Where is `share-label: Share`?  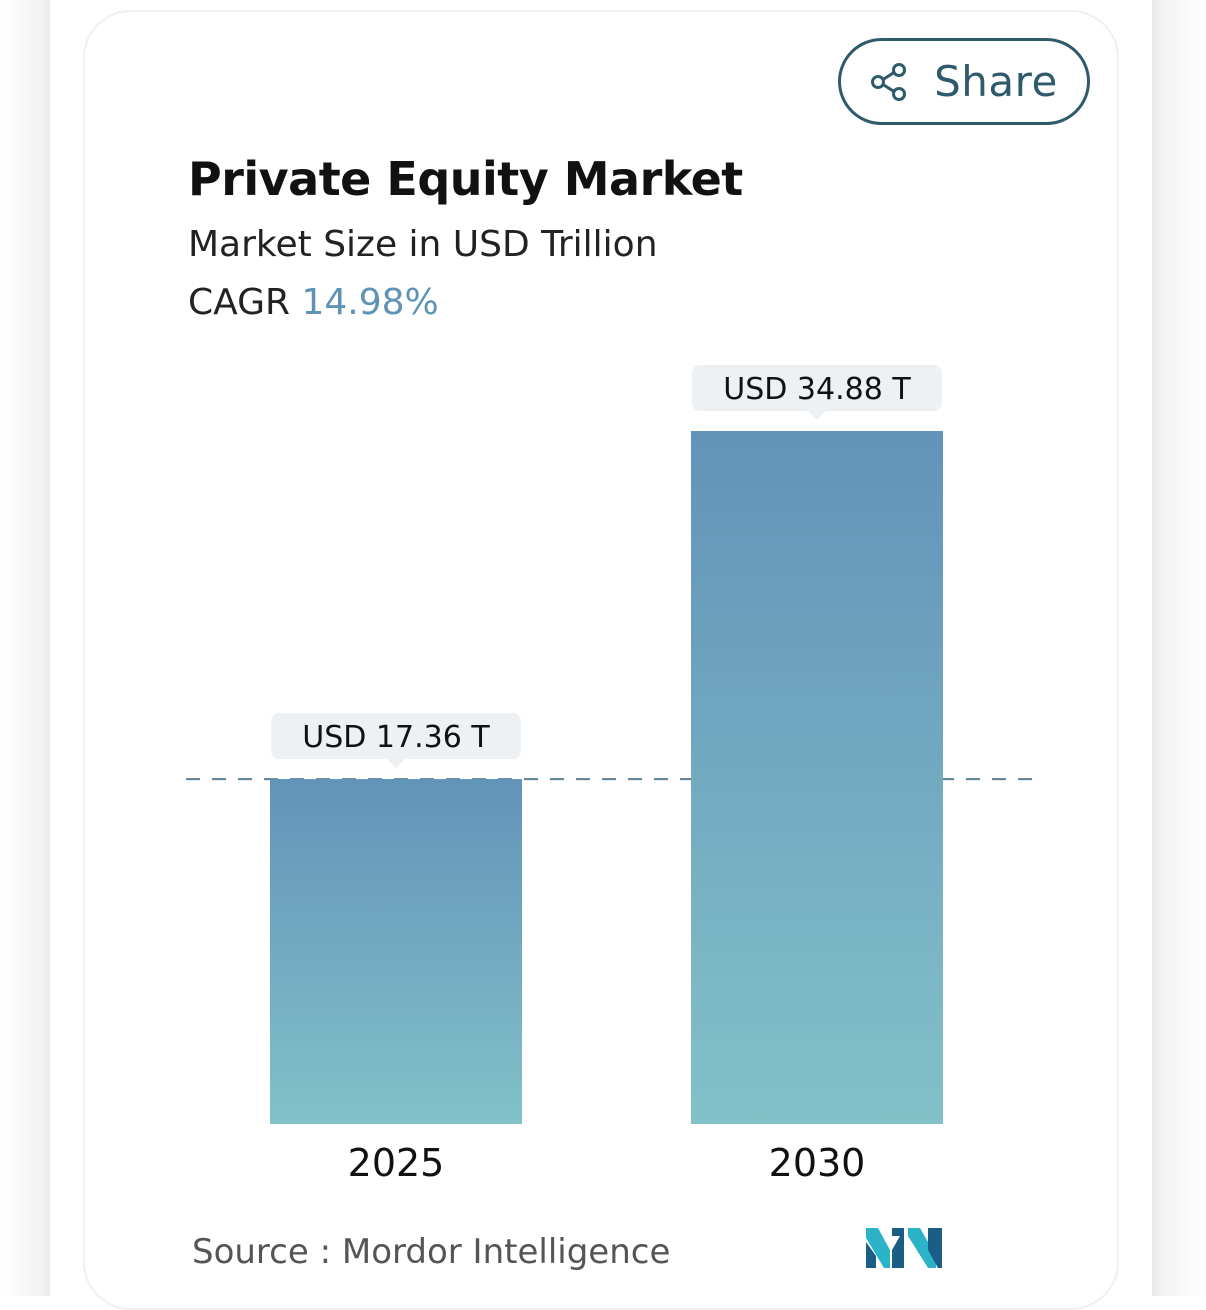 share-label: Share is located at coordinates (996, 81).